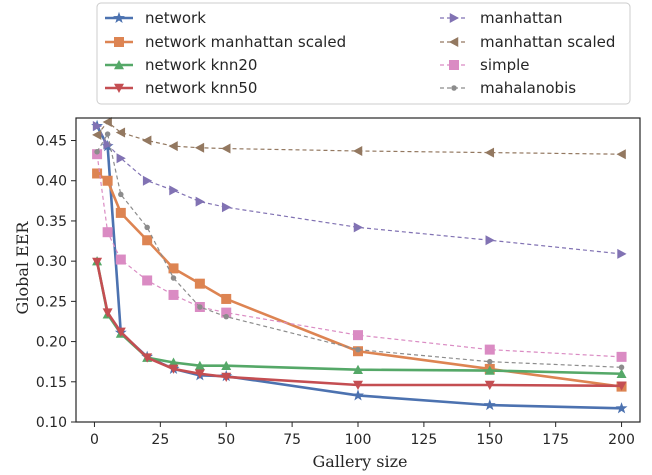 Image resolution: width=652 pixels, height=475 pixels. I want to click on x-tick-label: 200, so click(621, 440).